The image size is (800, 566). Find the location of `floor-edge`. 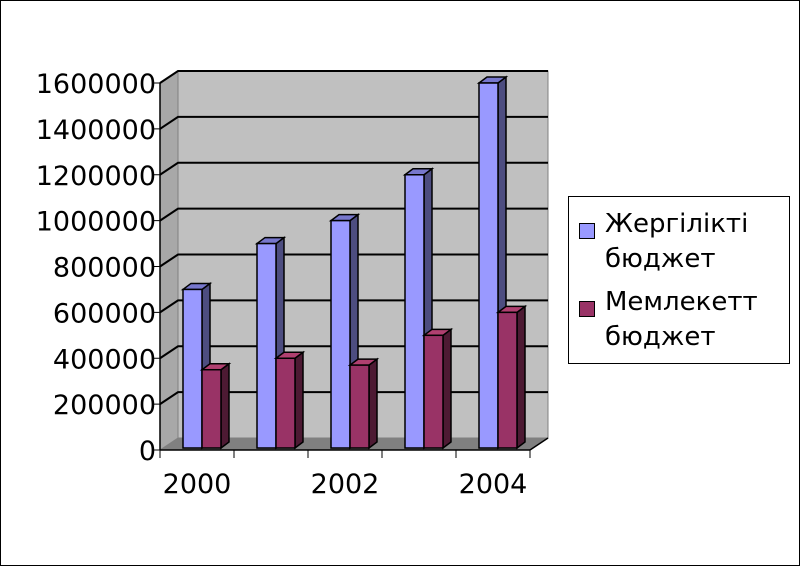

floor-edge is located at coordinates (539, 444).